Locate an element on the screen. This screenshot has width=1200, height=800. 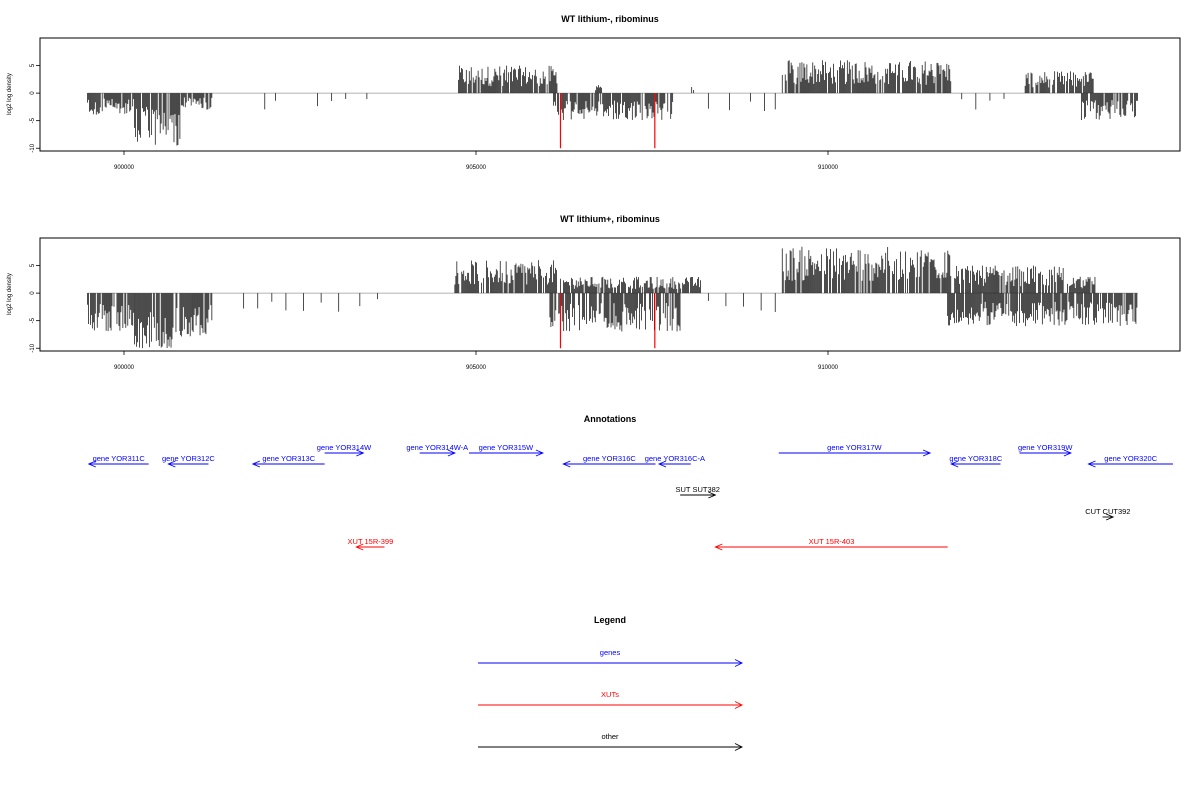
panel-title: WT lithium-, ribominus is located at coordinates (610, 19).